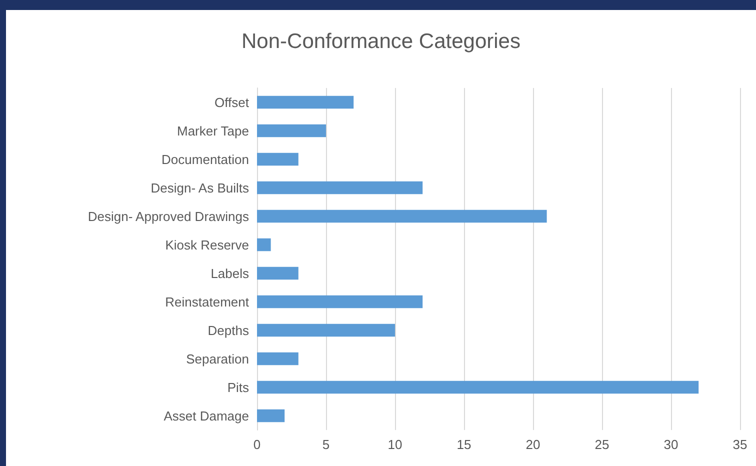 The height and width of the screenshot is (466, 756). Describe the element at coordinates (169, 216) in the screenshot. I see `y-tick-label: Design- Approved Drawings` at that location.